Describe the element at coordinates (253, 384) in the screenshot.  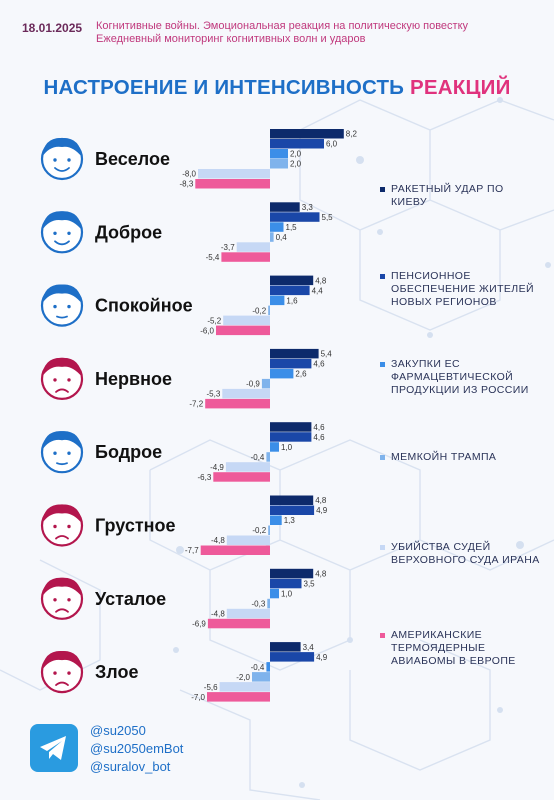
I see `data-label: -0,9` at that location.